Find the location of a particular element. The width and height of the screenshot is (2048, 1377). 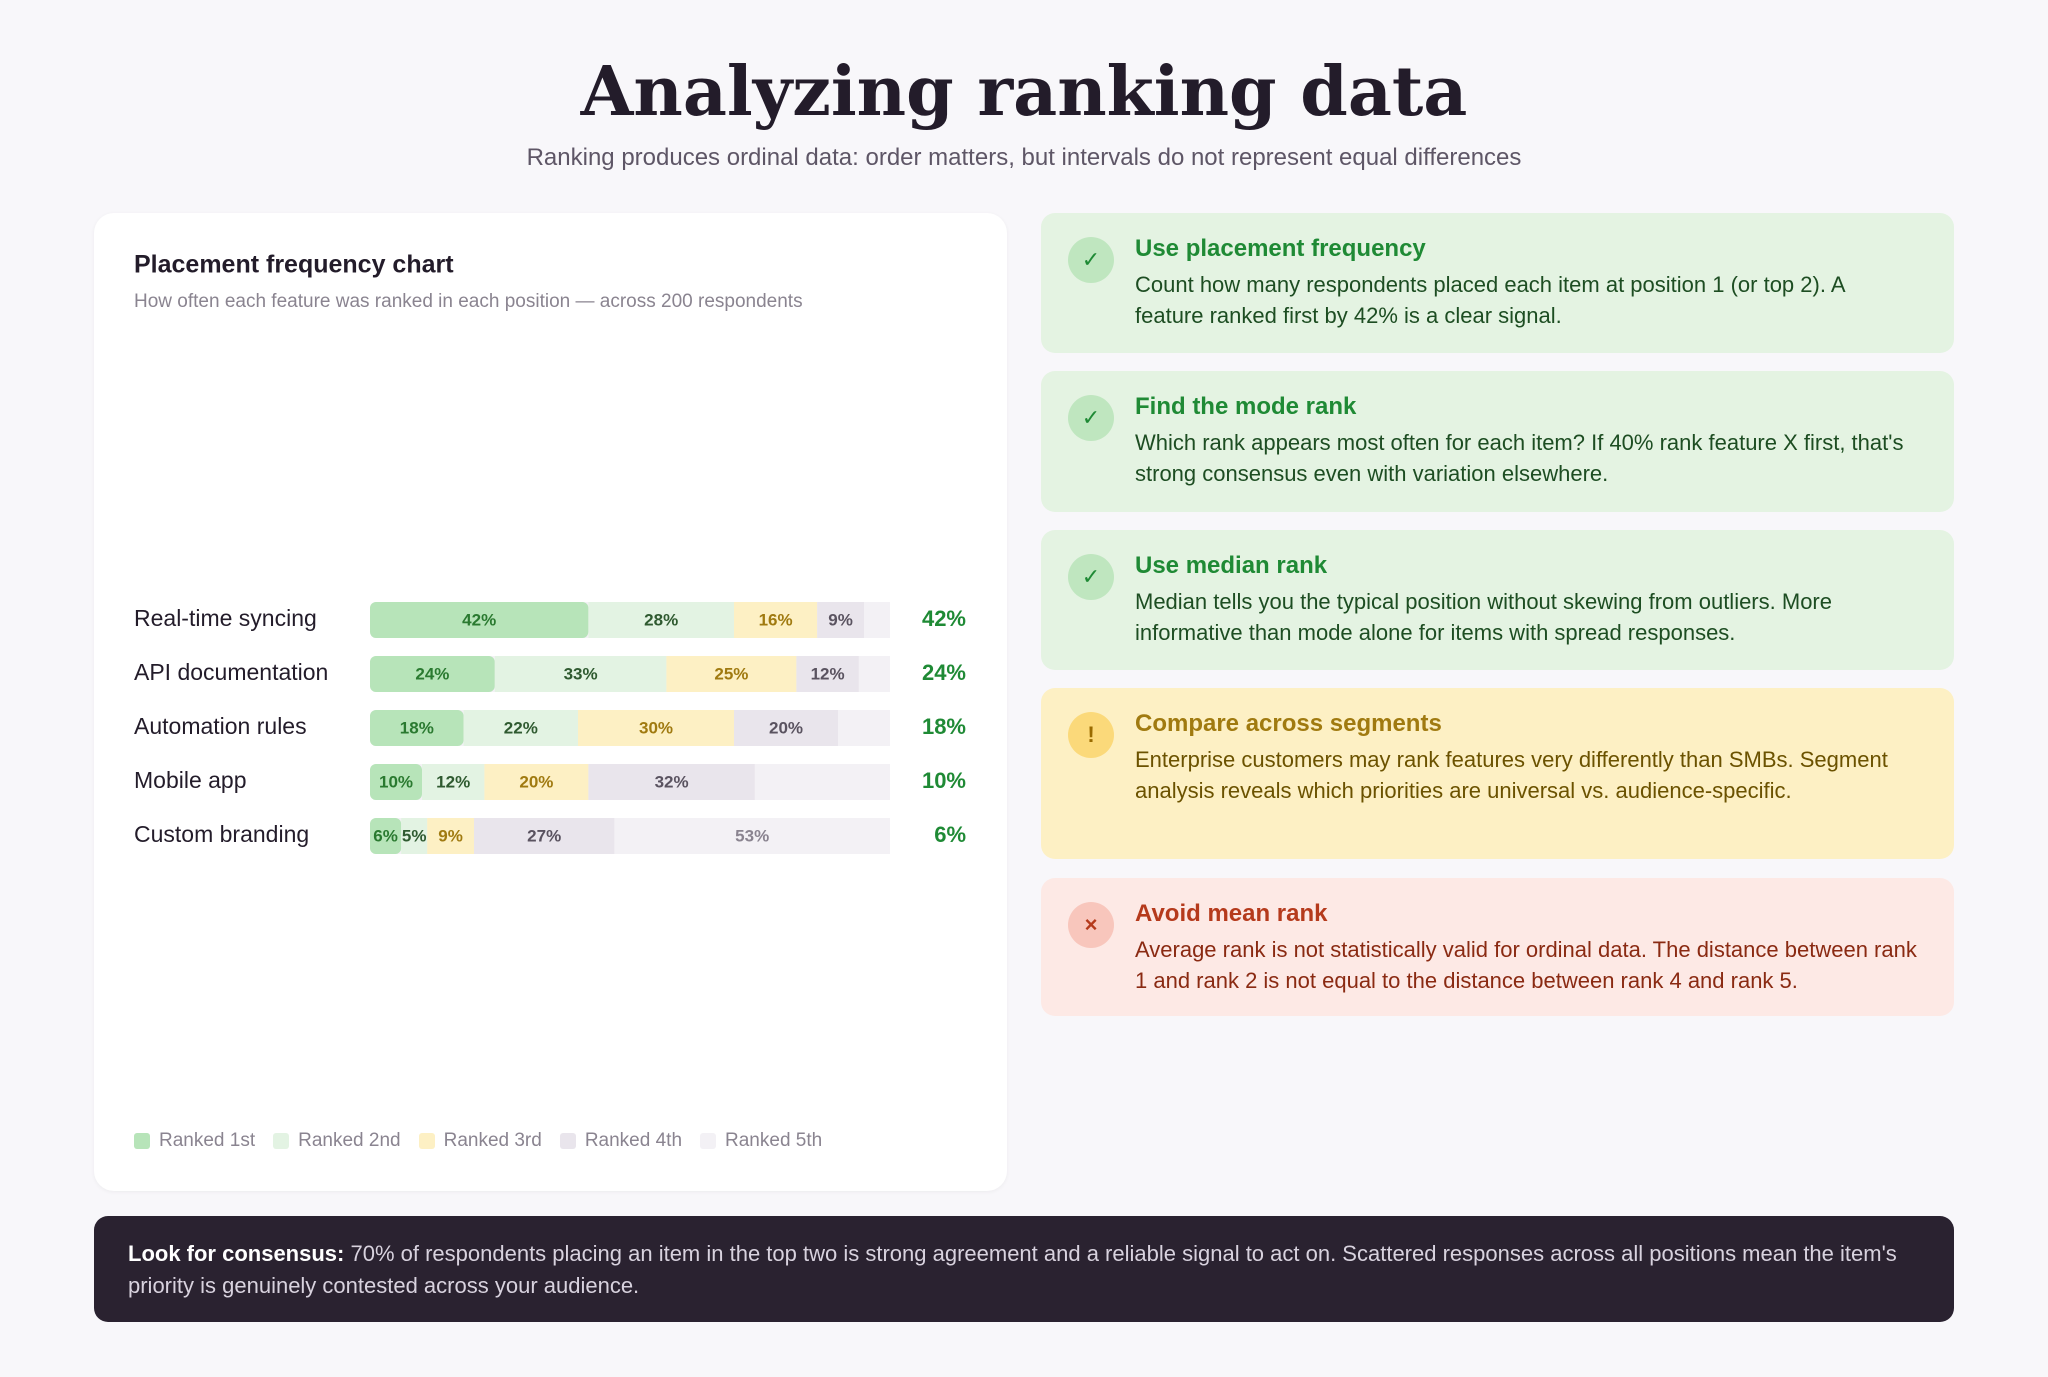

segment-label: 28% is located at coordinates (661, 619).